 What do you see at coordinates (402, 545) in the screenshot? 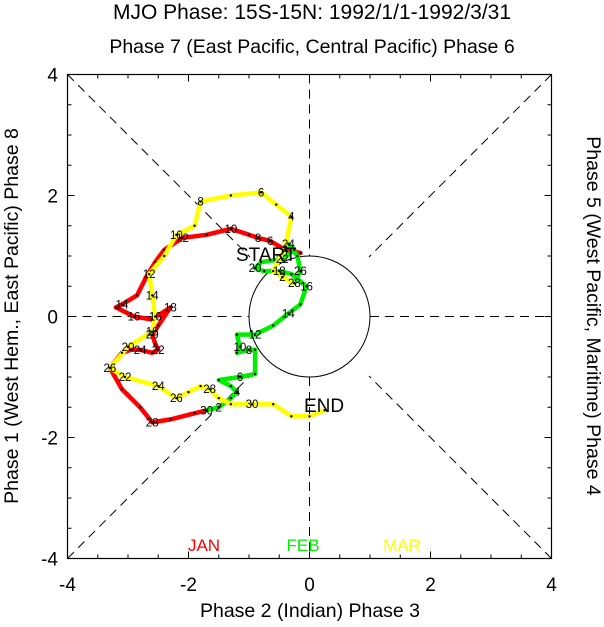
I see `legend-mar: MAR` at bounding box center [402, 545].